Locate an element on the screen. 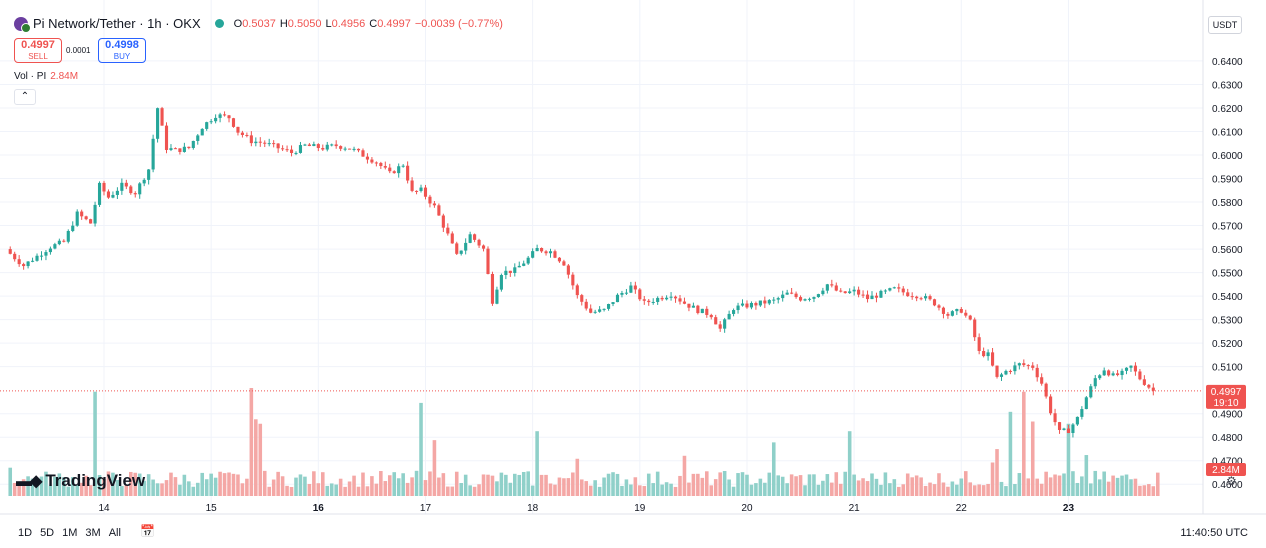 Image resolution: width=1266 pixels, height=548 pixels. date-range-icon: 📅 is located at coordinates (147, 531).